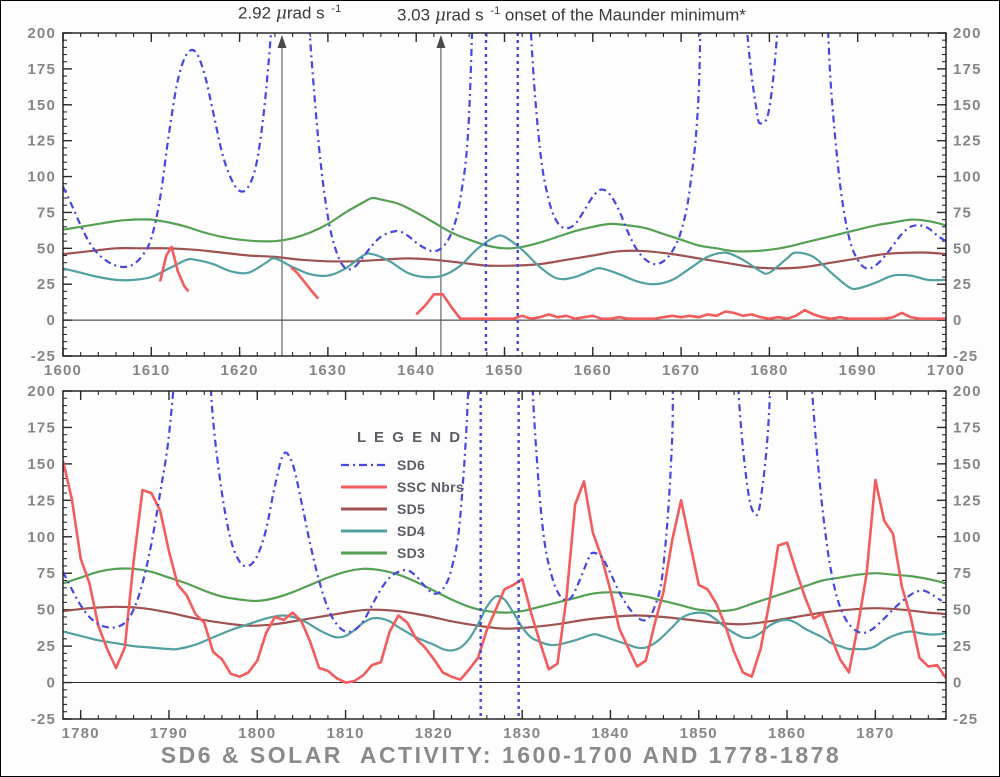 Image resolution: width=1000 pixels, height=777 pixels. I want to click on legend-item-sd5: SD5, so click(424, 509).